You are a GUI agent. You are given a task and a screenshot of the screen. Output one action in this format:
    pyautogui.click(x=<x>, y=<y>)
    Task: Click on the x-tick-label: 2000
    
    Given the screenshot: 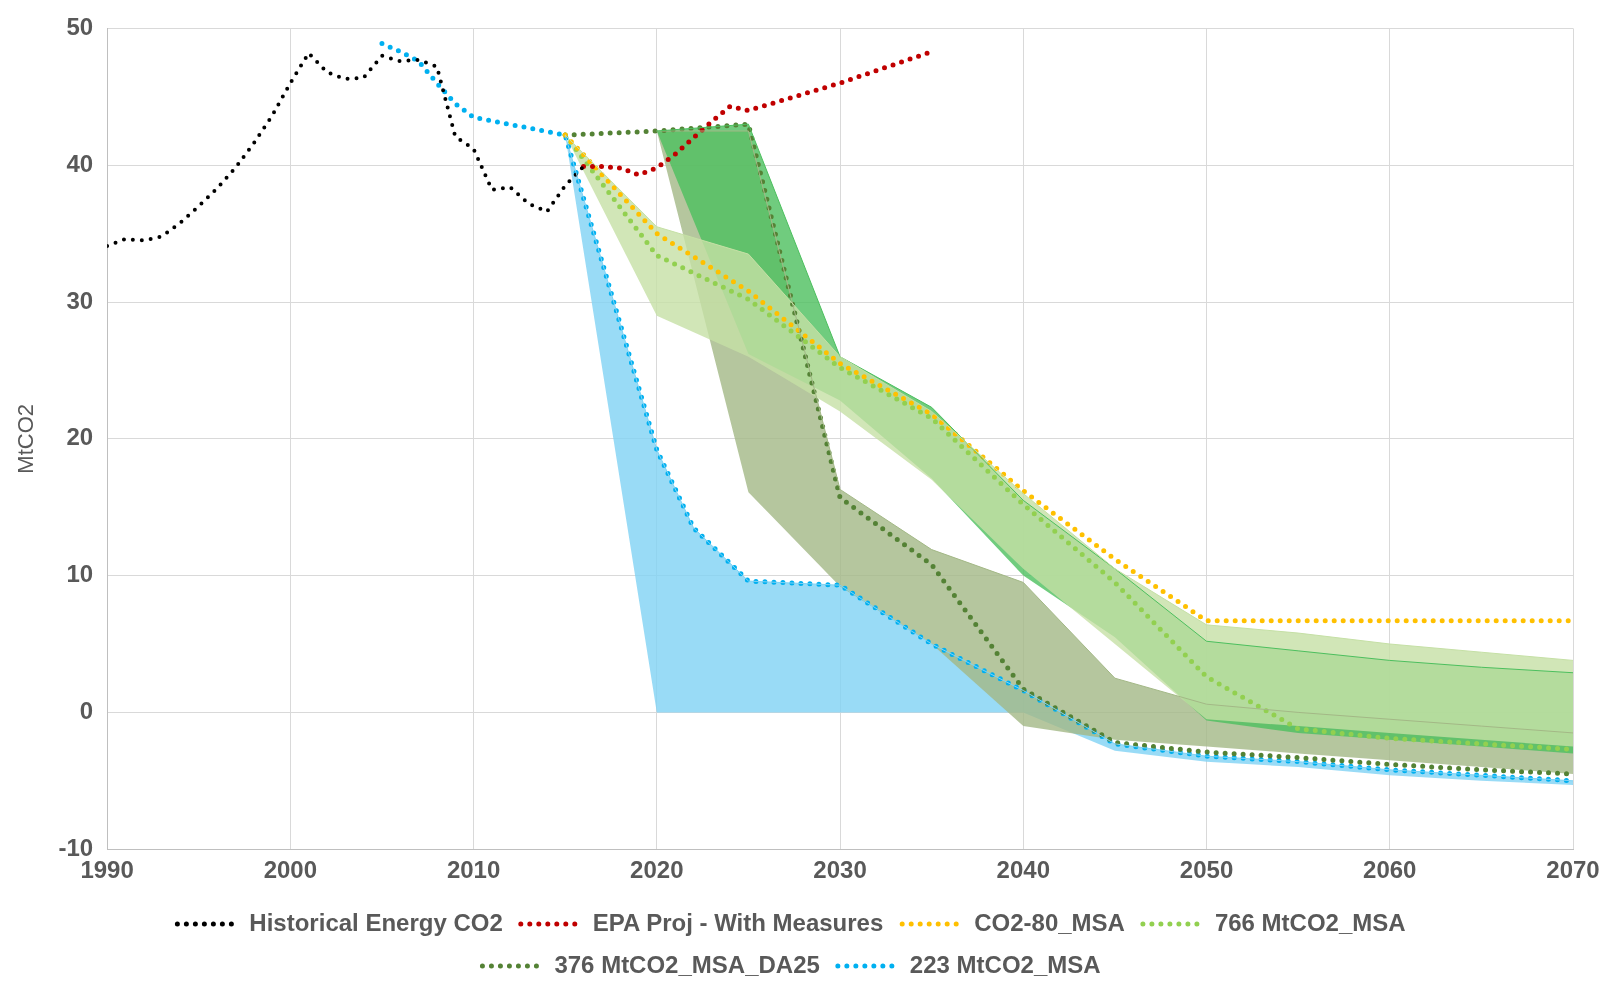 What is the action you would take?
    pyautogui.click(x=290, y=870)
    